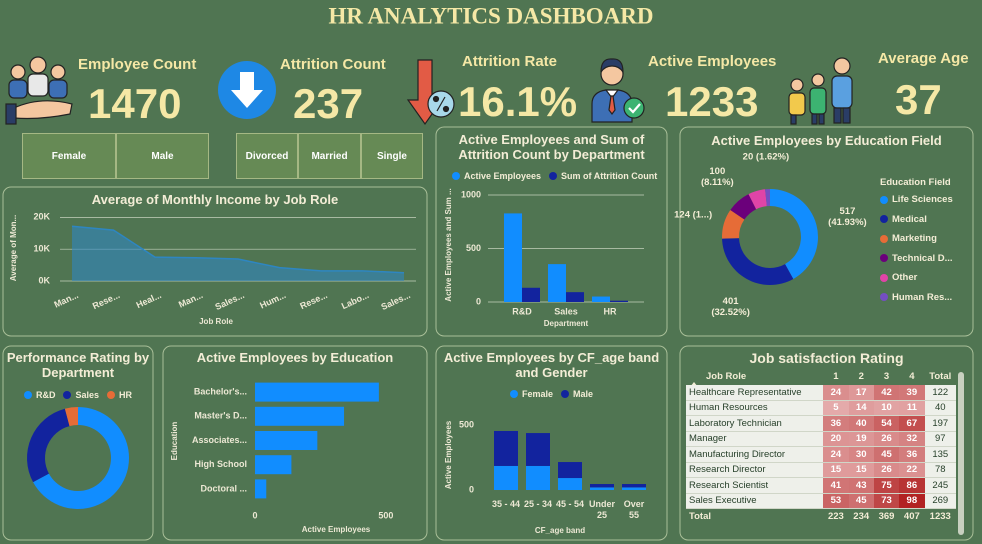  What do you see at coordinates (821, 393) in the screenshot?
I see `table-row: Healthcare Representative 24 17 42 39 122` at bounding box center [821, 393].